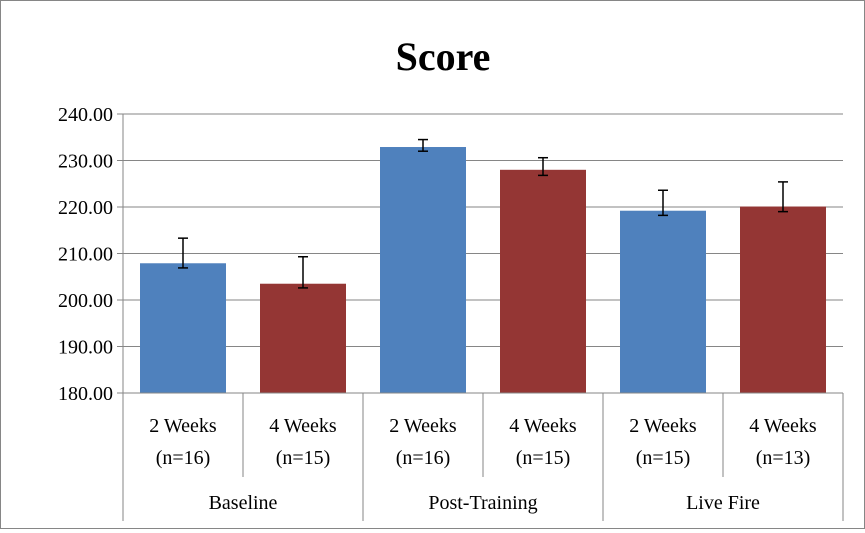 This screenshot has width=865, height=533. What do you see at coordinates (482, 503) in the screenshot?
I see `x-group-label: Post-Training` at bounding box center [482, 503].